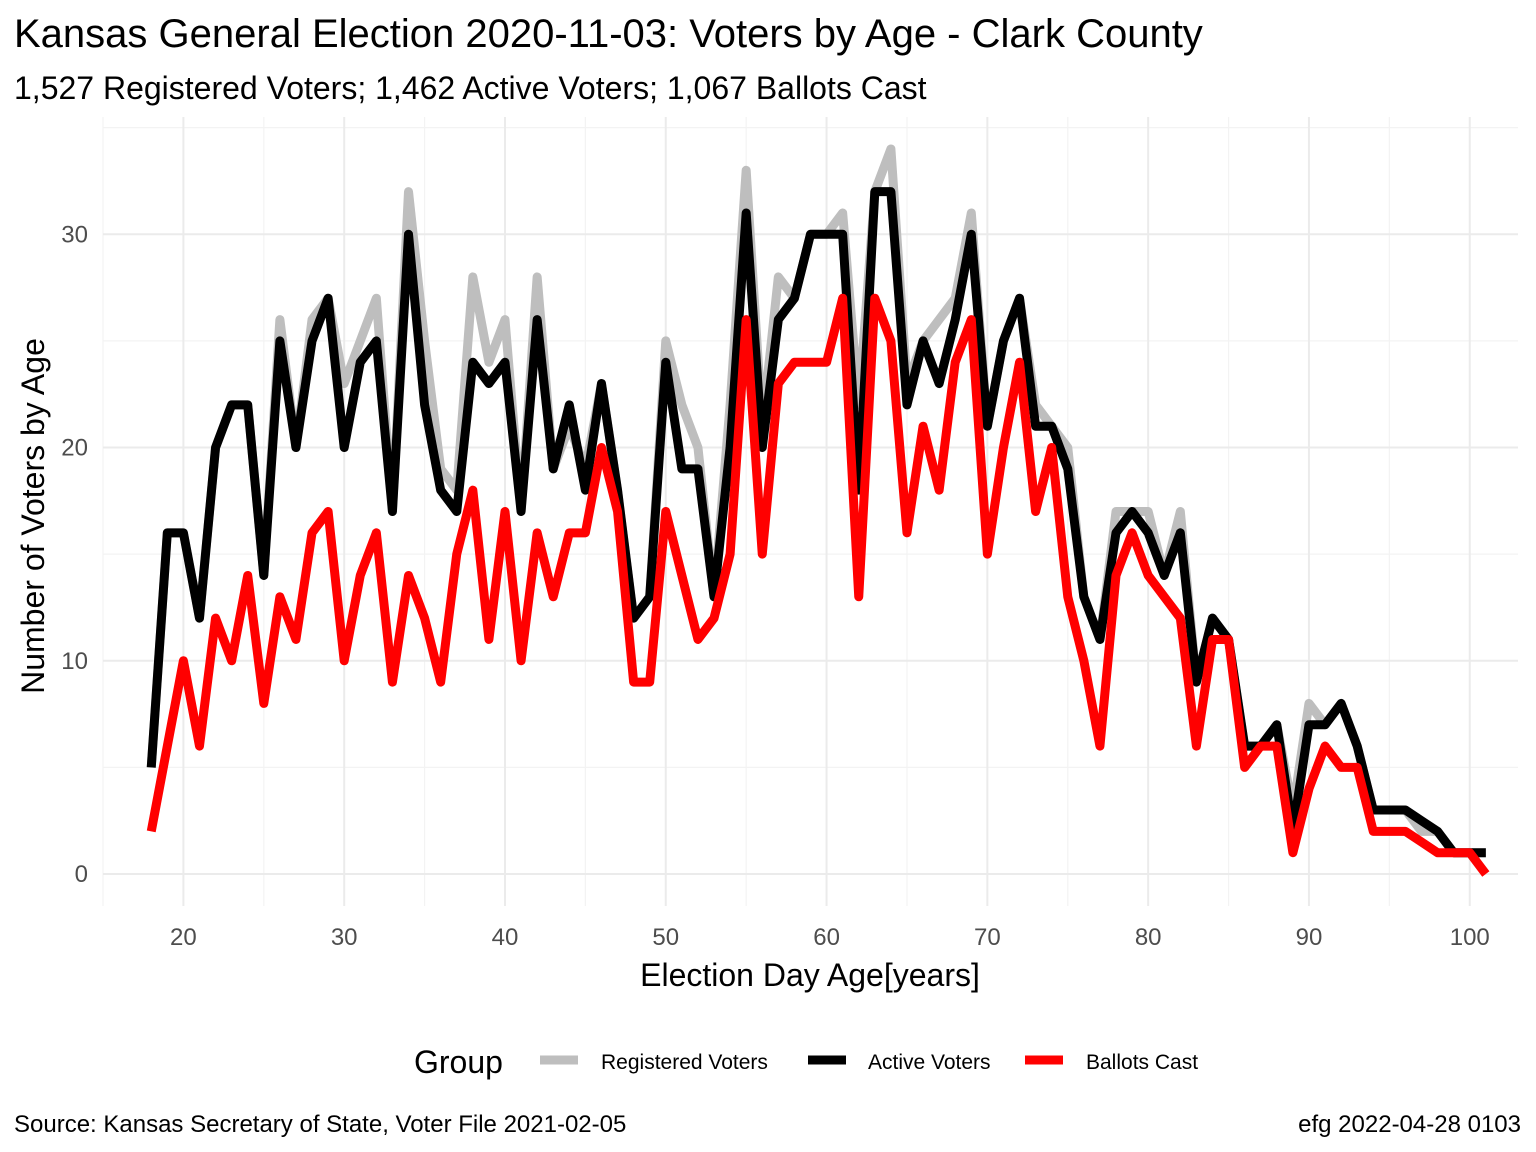 This screenshot has width=1536, height=1152. What do you see at coordinates (74, 554) in the screenshot?
I see `y-axis-ticks: 0 10 20 30` at bounding box center [74, 554].